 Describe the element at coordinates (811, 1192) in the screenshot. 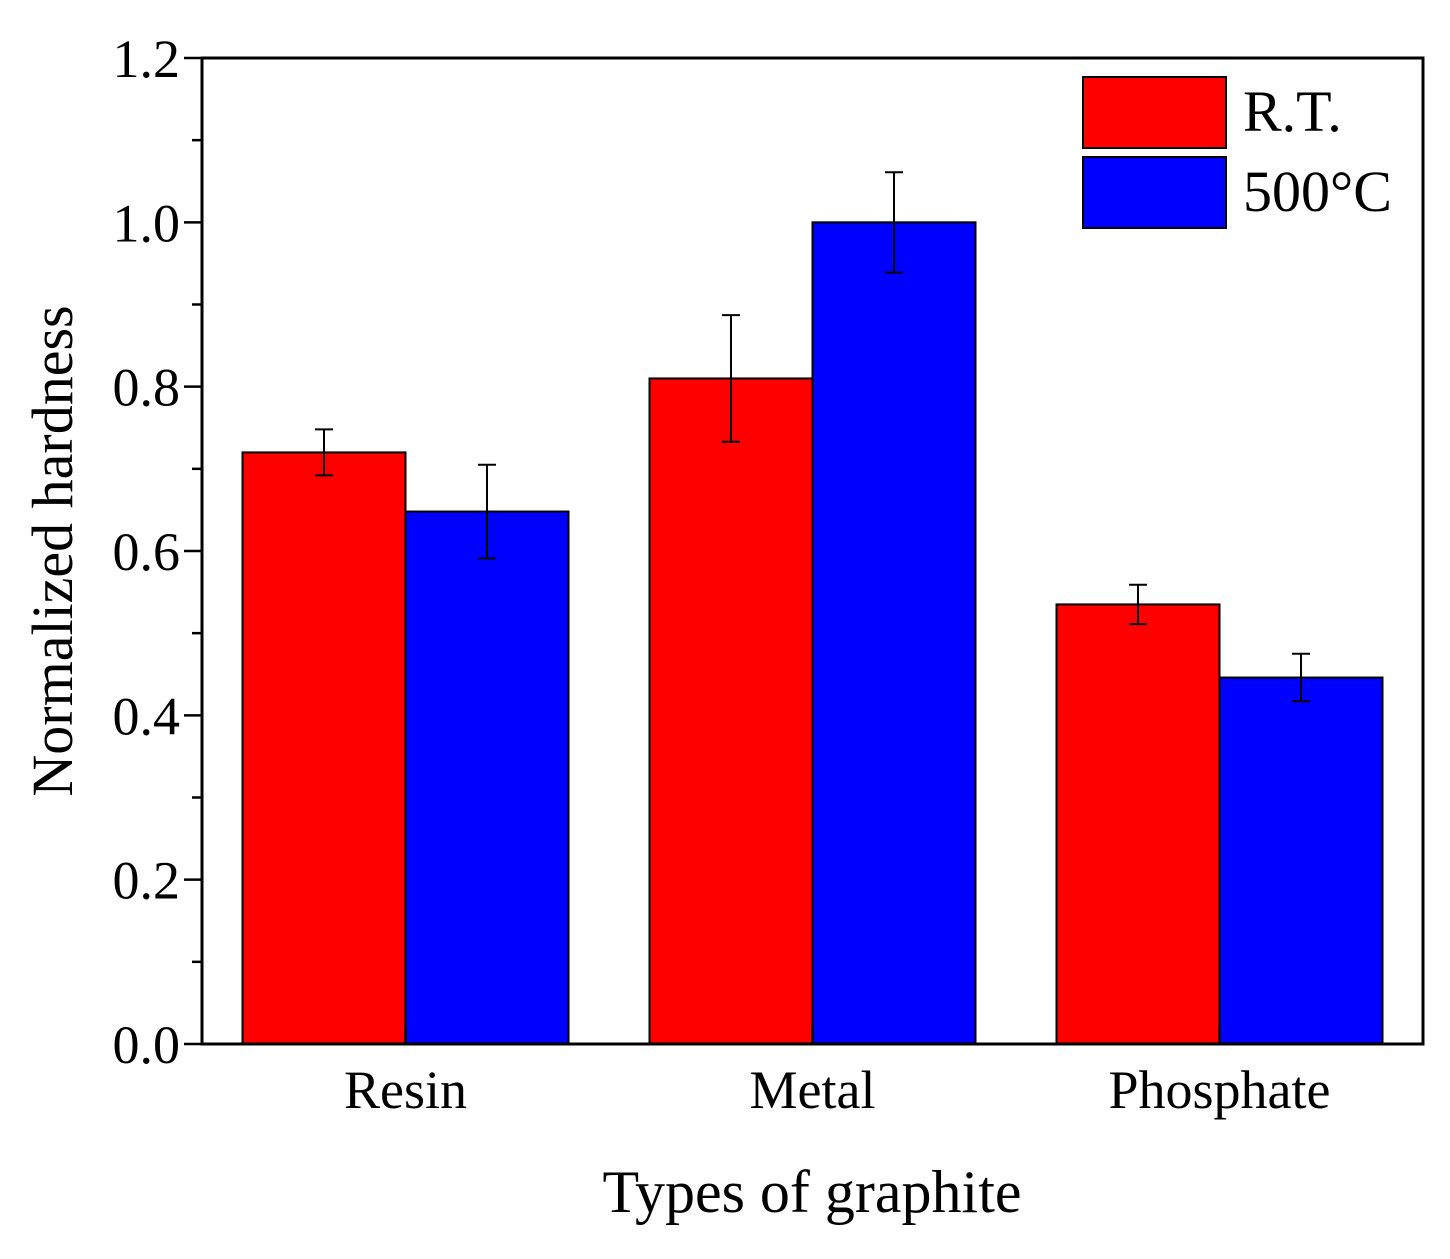

I see `x-axis-title: Types of graphite` at that location.